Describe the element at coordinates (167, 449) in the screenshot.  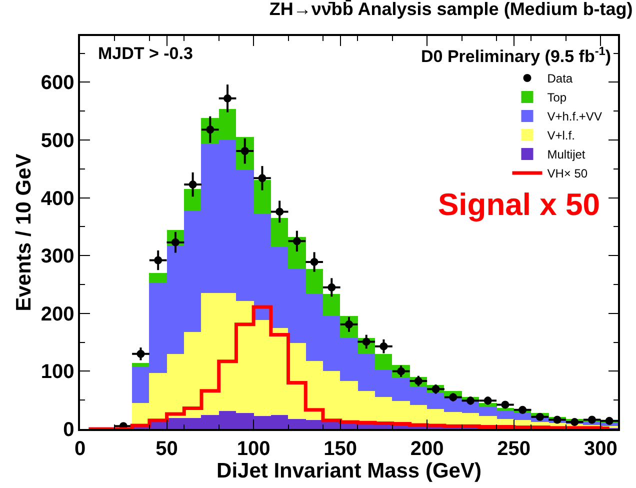
I see `x-tick-label: 50` at that location.